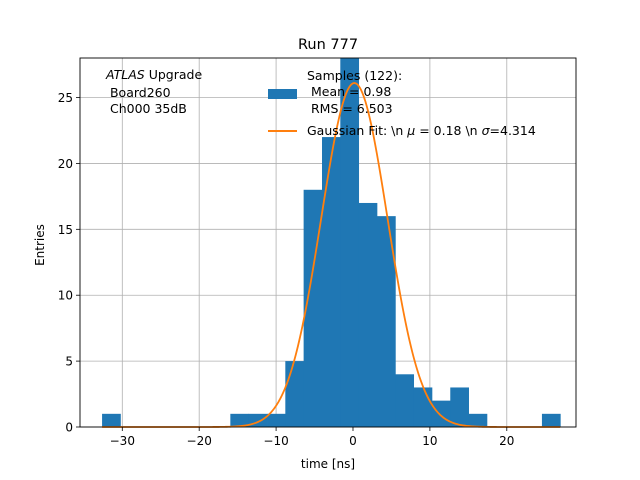  I want to click on legend-histogram-swatch, so click(282, 94).